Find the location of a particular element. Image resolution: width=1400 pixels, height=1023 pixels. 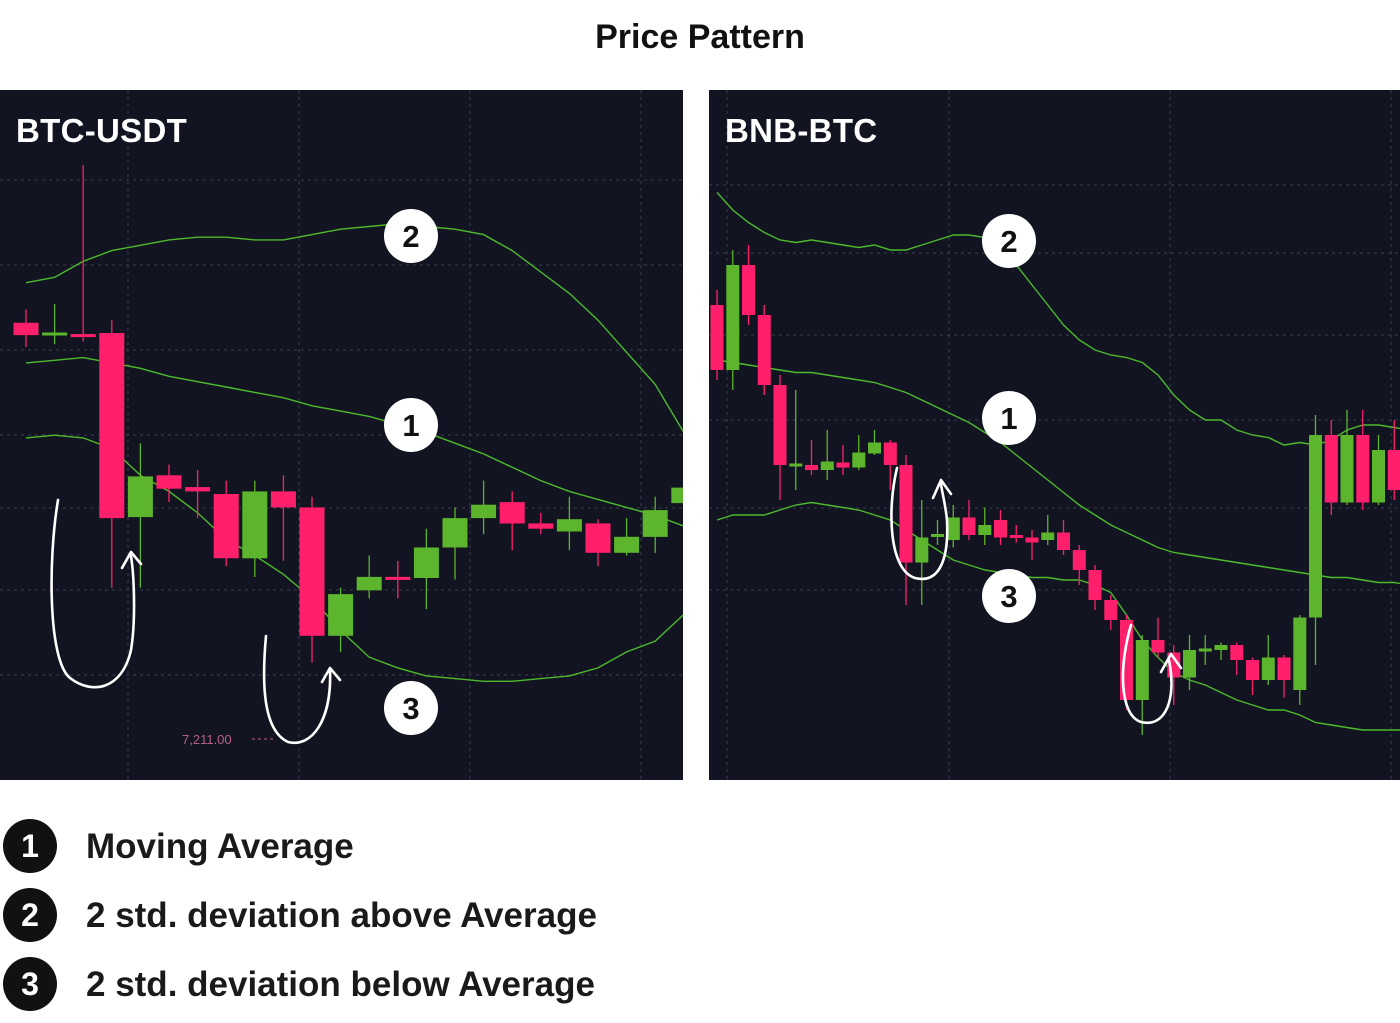

legend-item-lower-band: 3 2 std. deviation below Average is located at coordinates (380, 984).